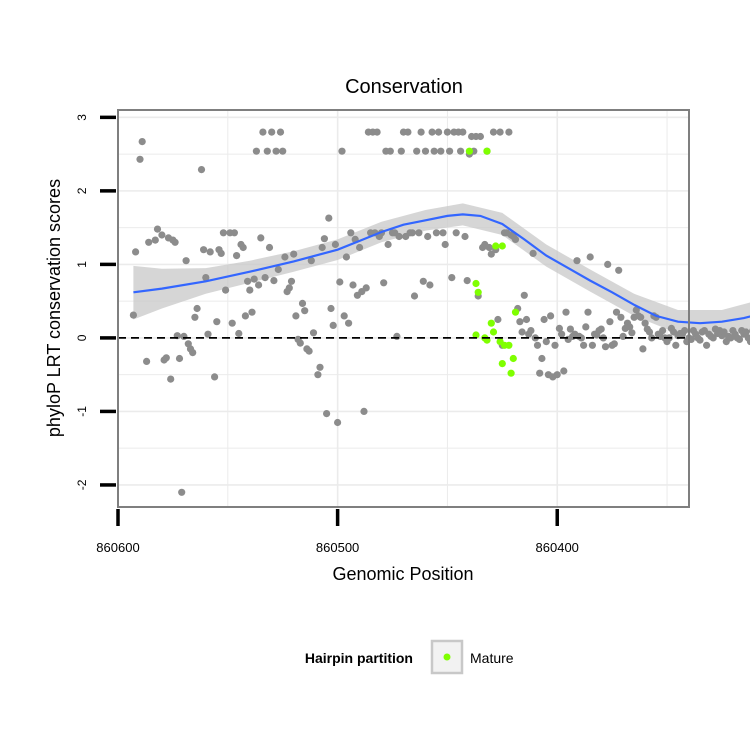 The height and width of the screenshot is (755, 750). What do you see at coordinates (409, 657) in the screenshot?
I see `legend: Hairpin partition Mature` at bounding box center [409, 657].